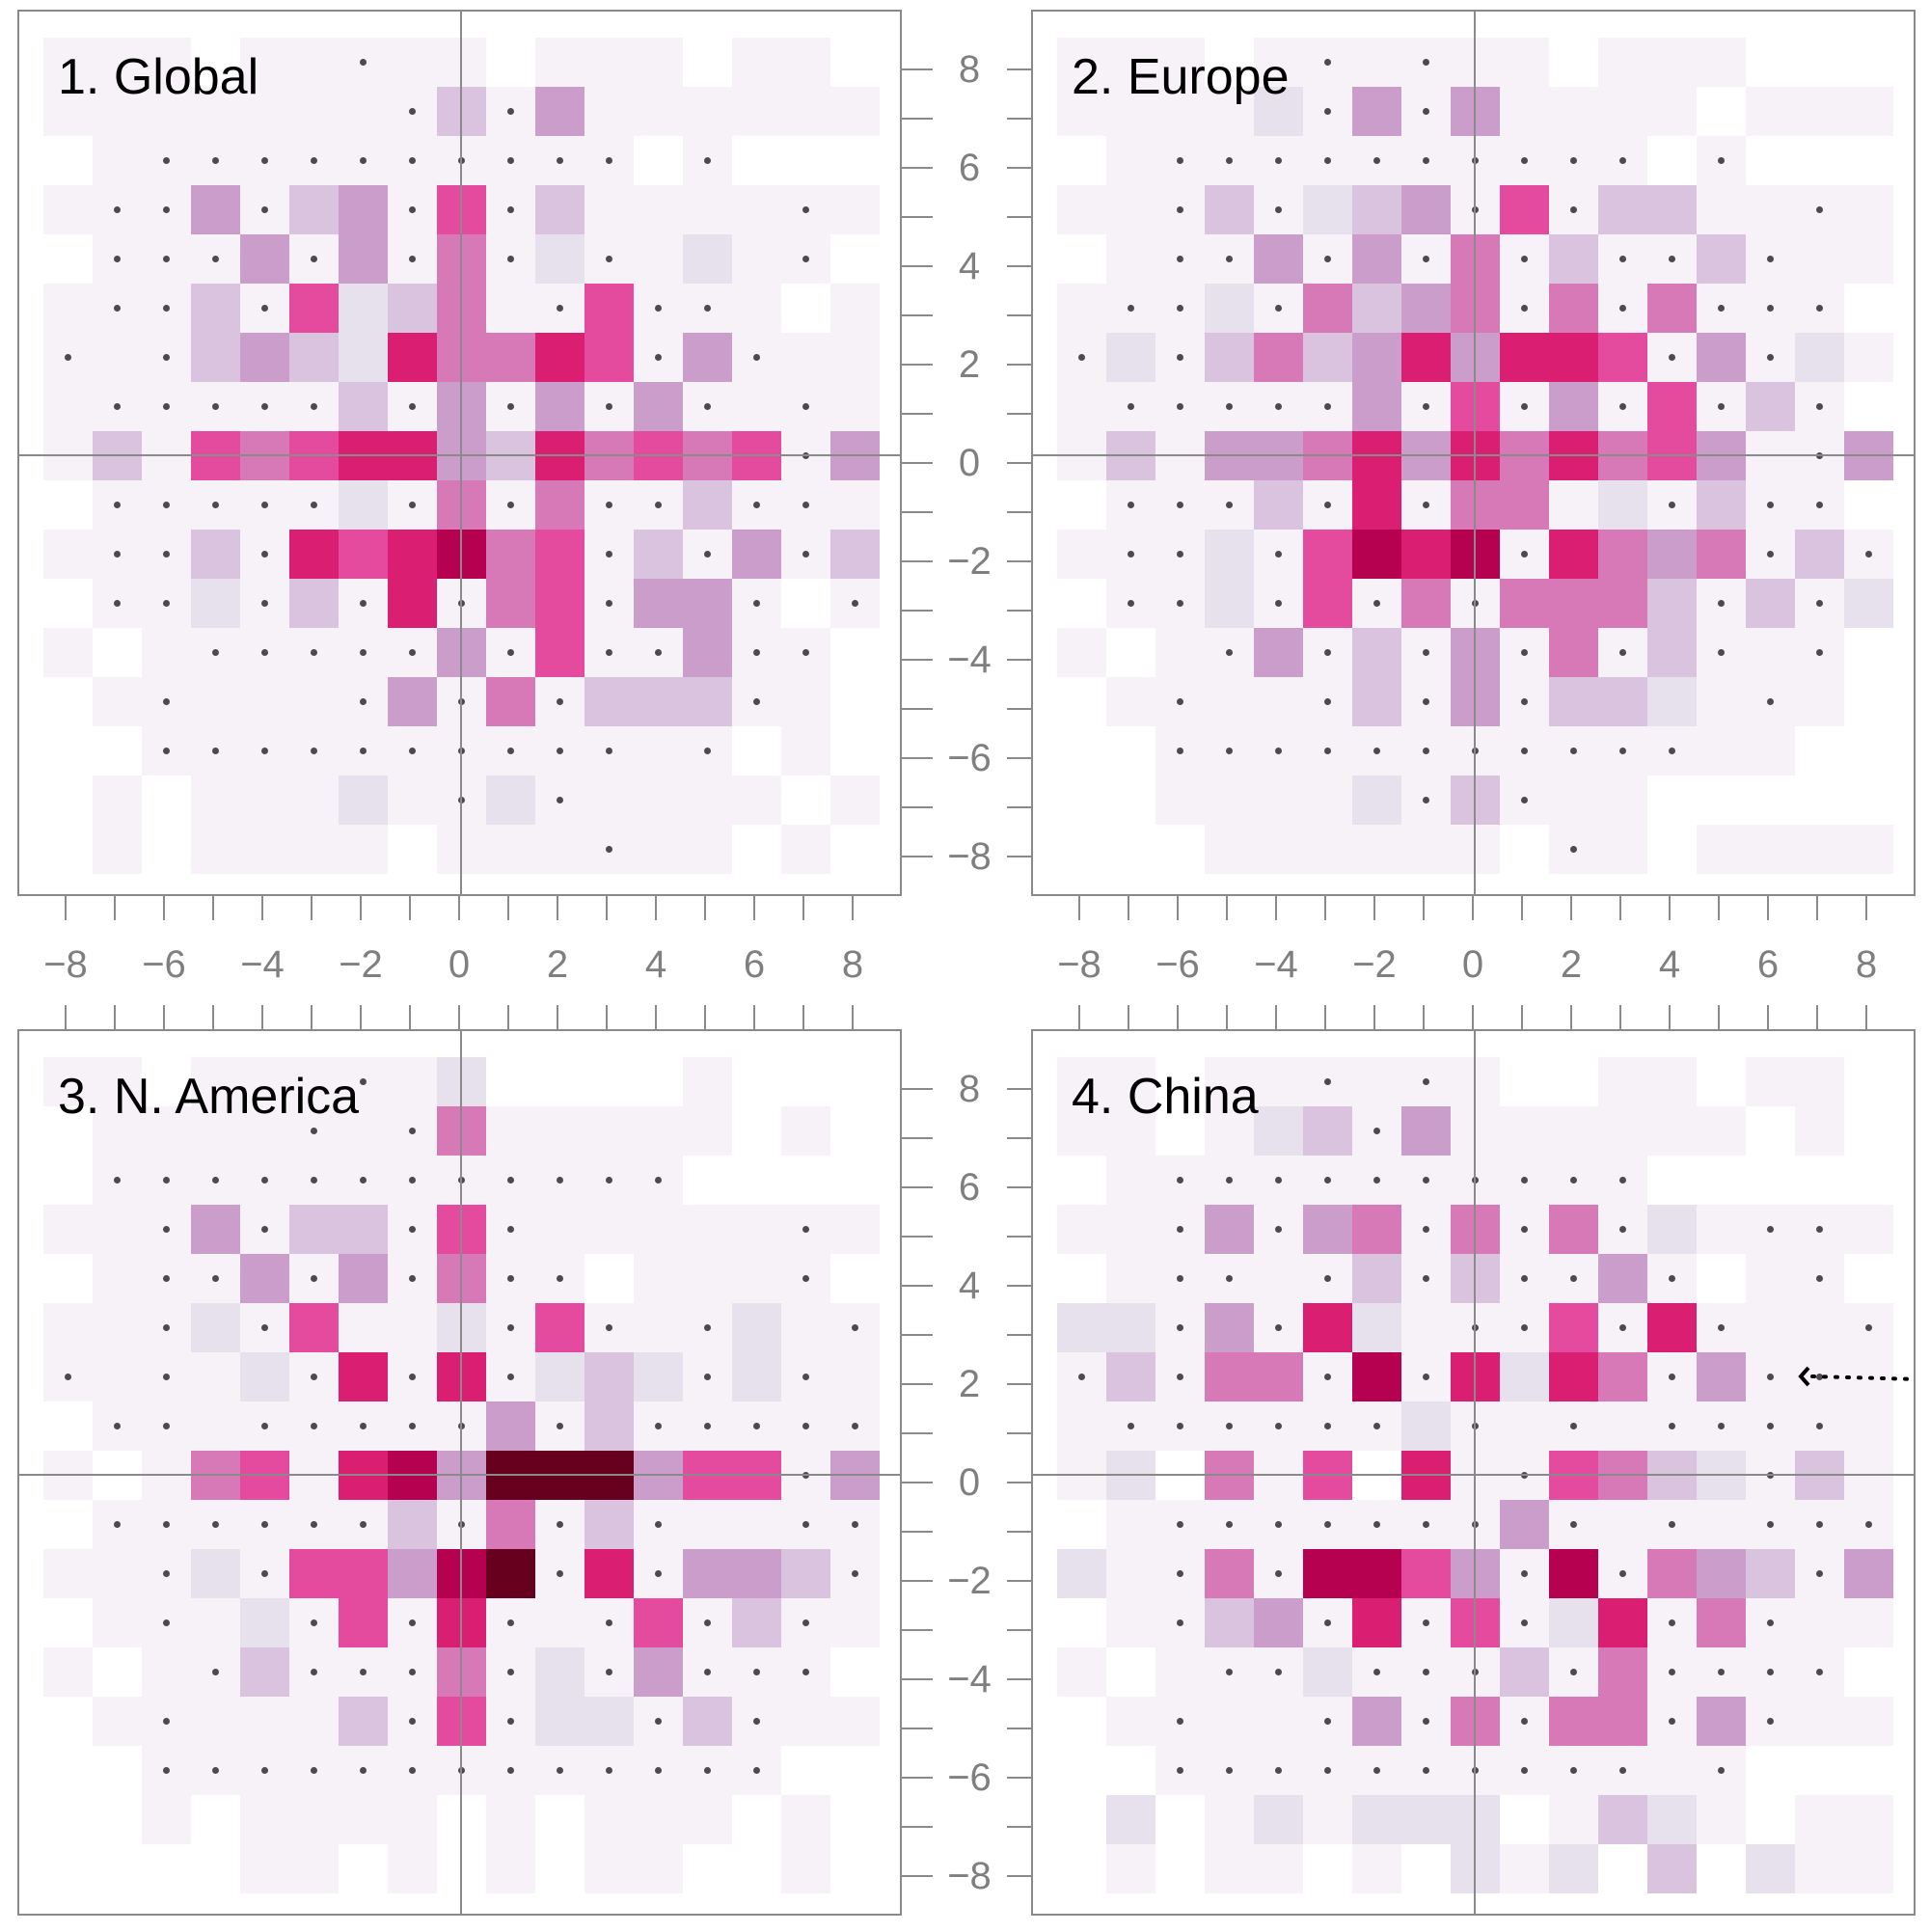  Describe the element at coordinates (1856, 1376) in the screenshot. I see `dotted-arrow-icon` at that location.